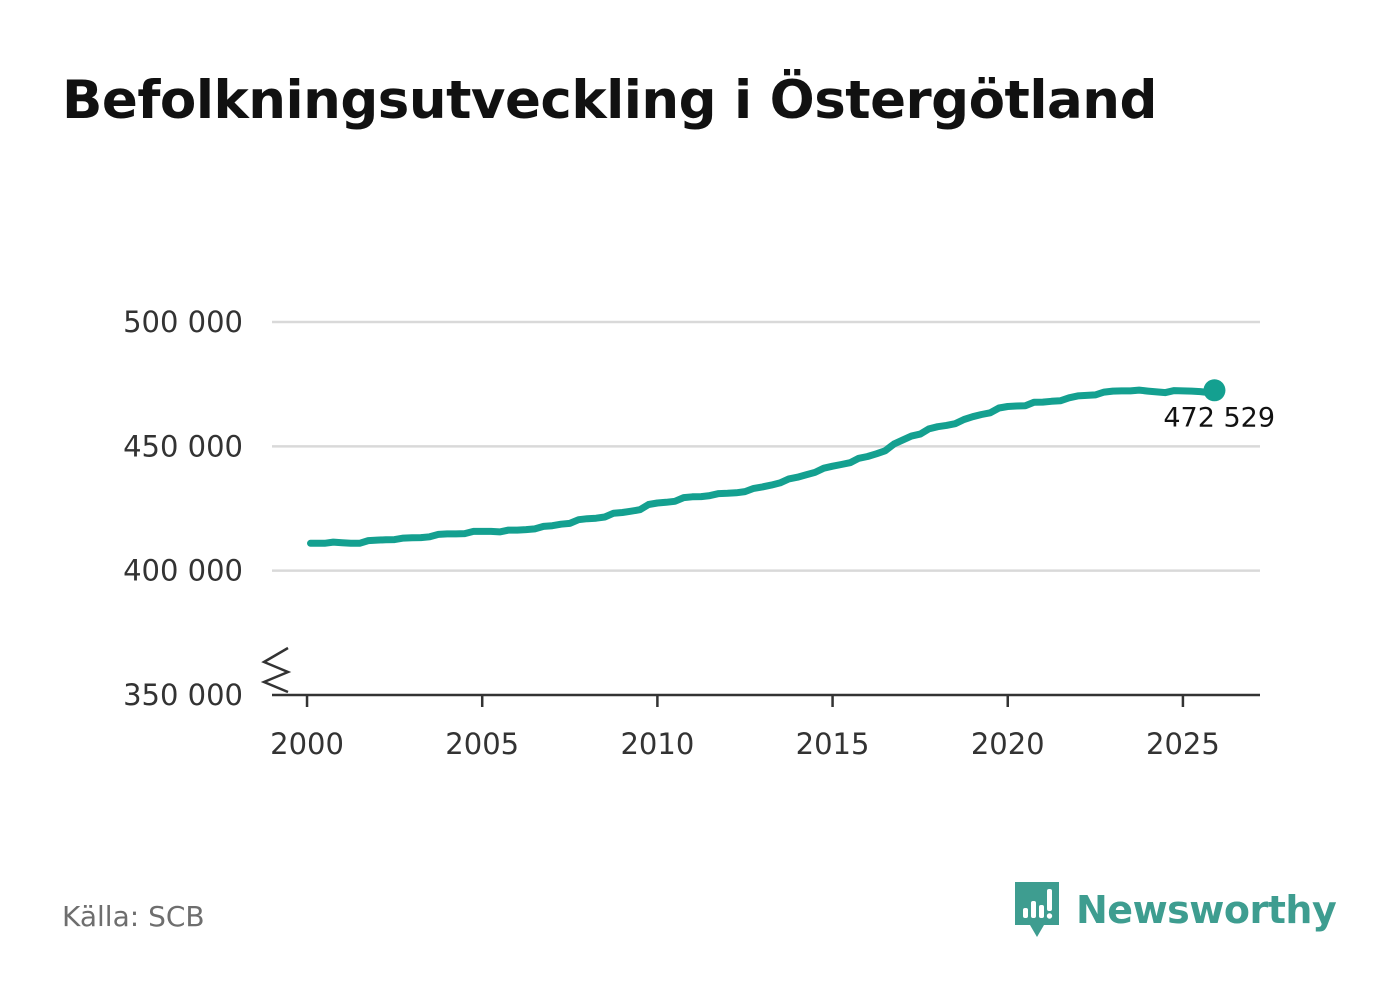 This screenshot has width=1382, height=999. I want to click on y-tick-label: 450 000, so click(183, 446).